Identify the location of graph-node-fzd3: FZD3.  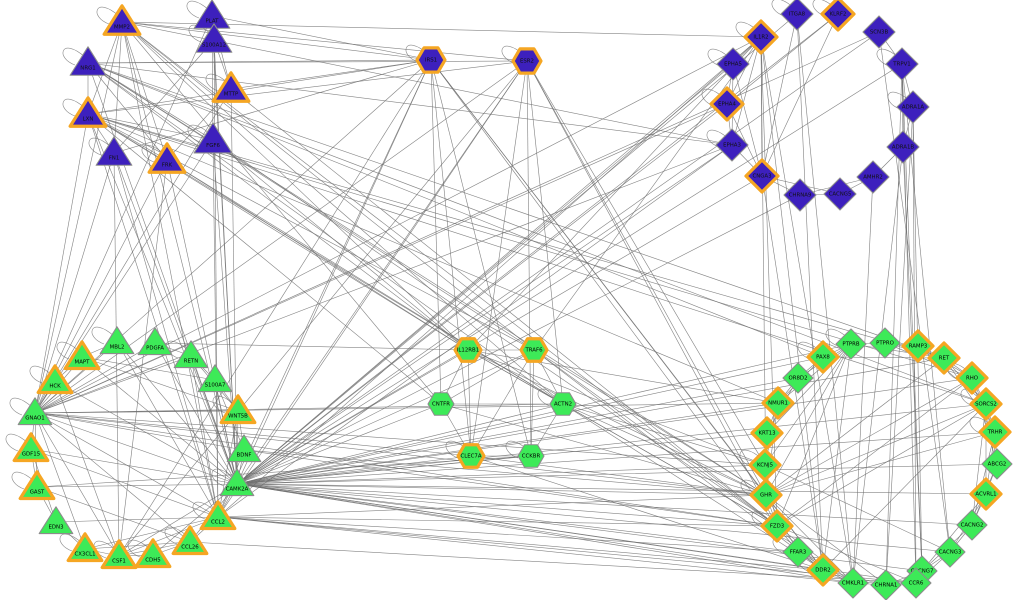
(777, 526).